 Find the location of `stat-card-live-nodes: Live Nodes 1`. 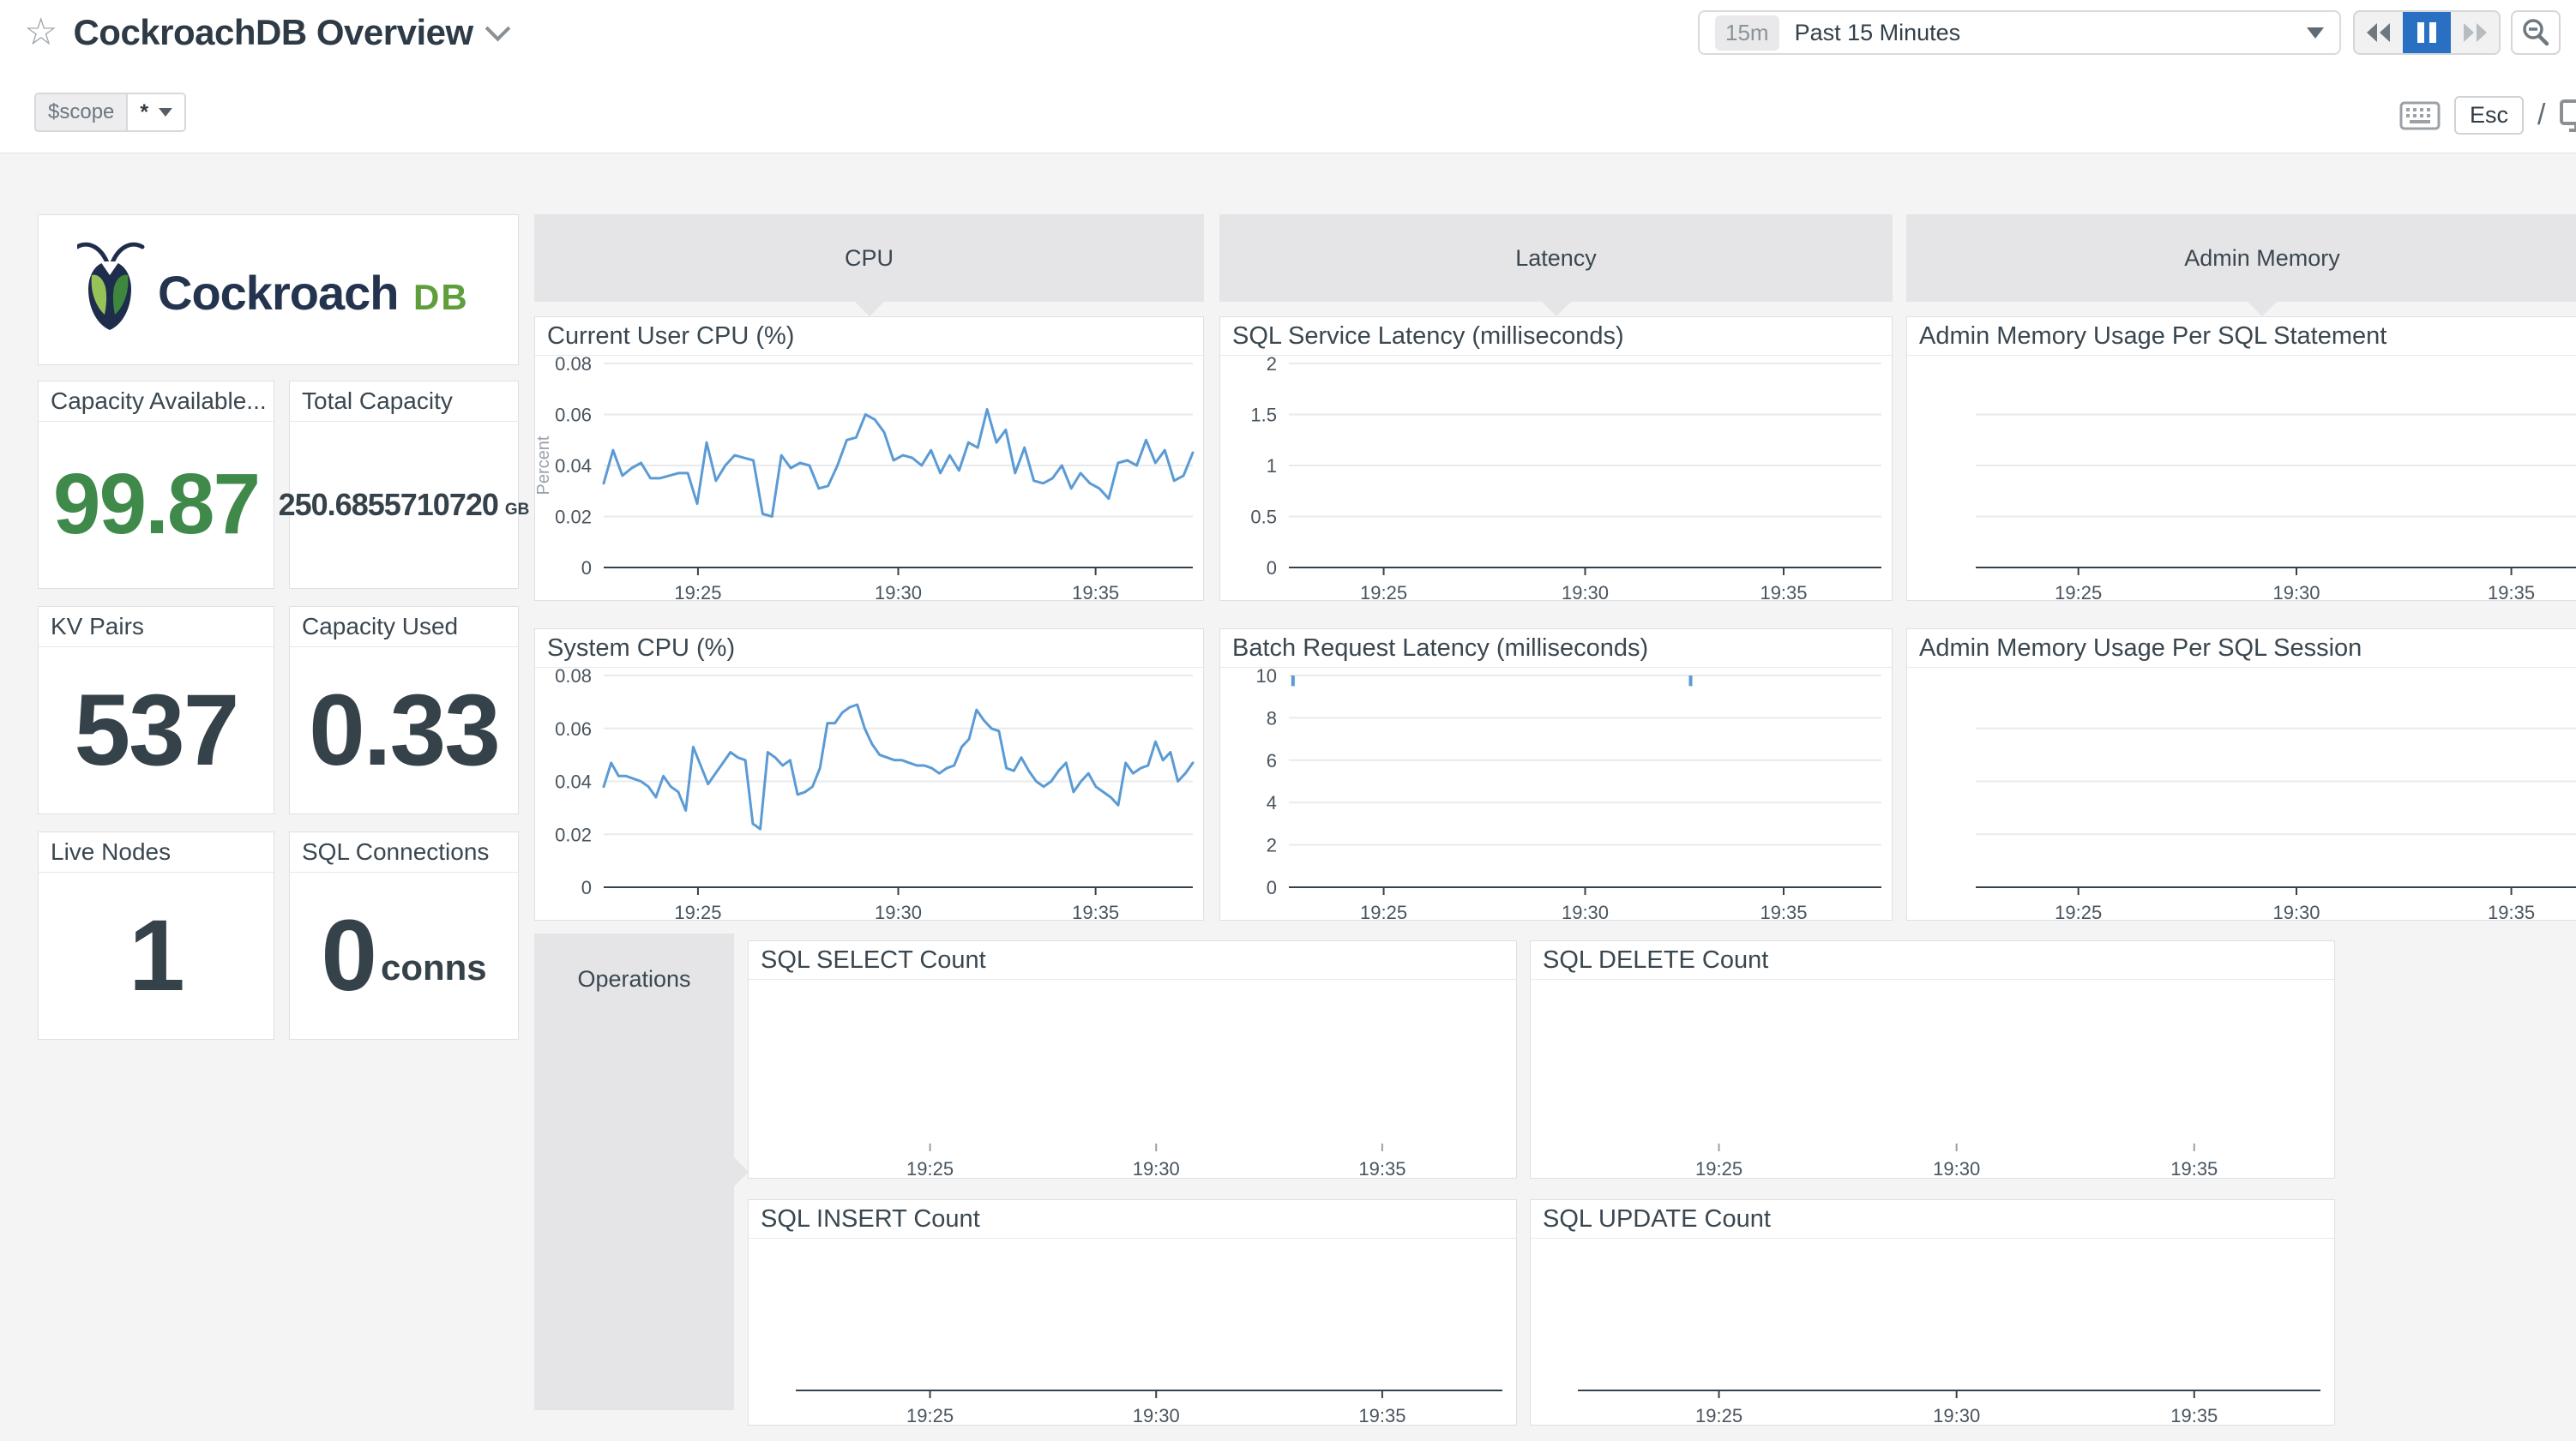

stat-card-live-nodes: Live Nodes 1 is located at coordinates (156, 936).